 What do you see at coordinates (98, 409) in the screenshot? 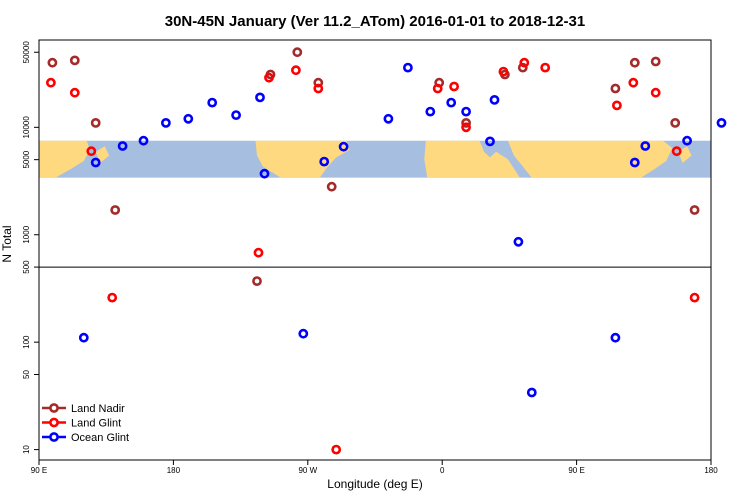
I see `legend-label: Land Nadir` at bounding box center [98, 409].